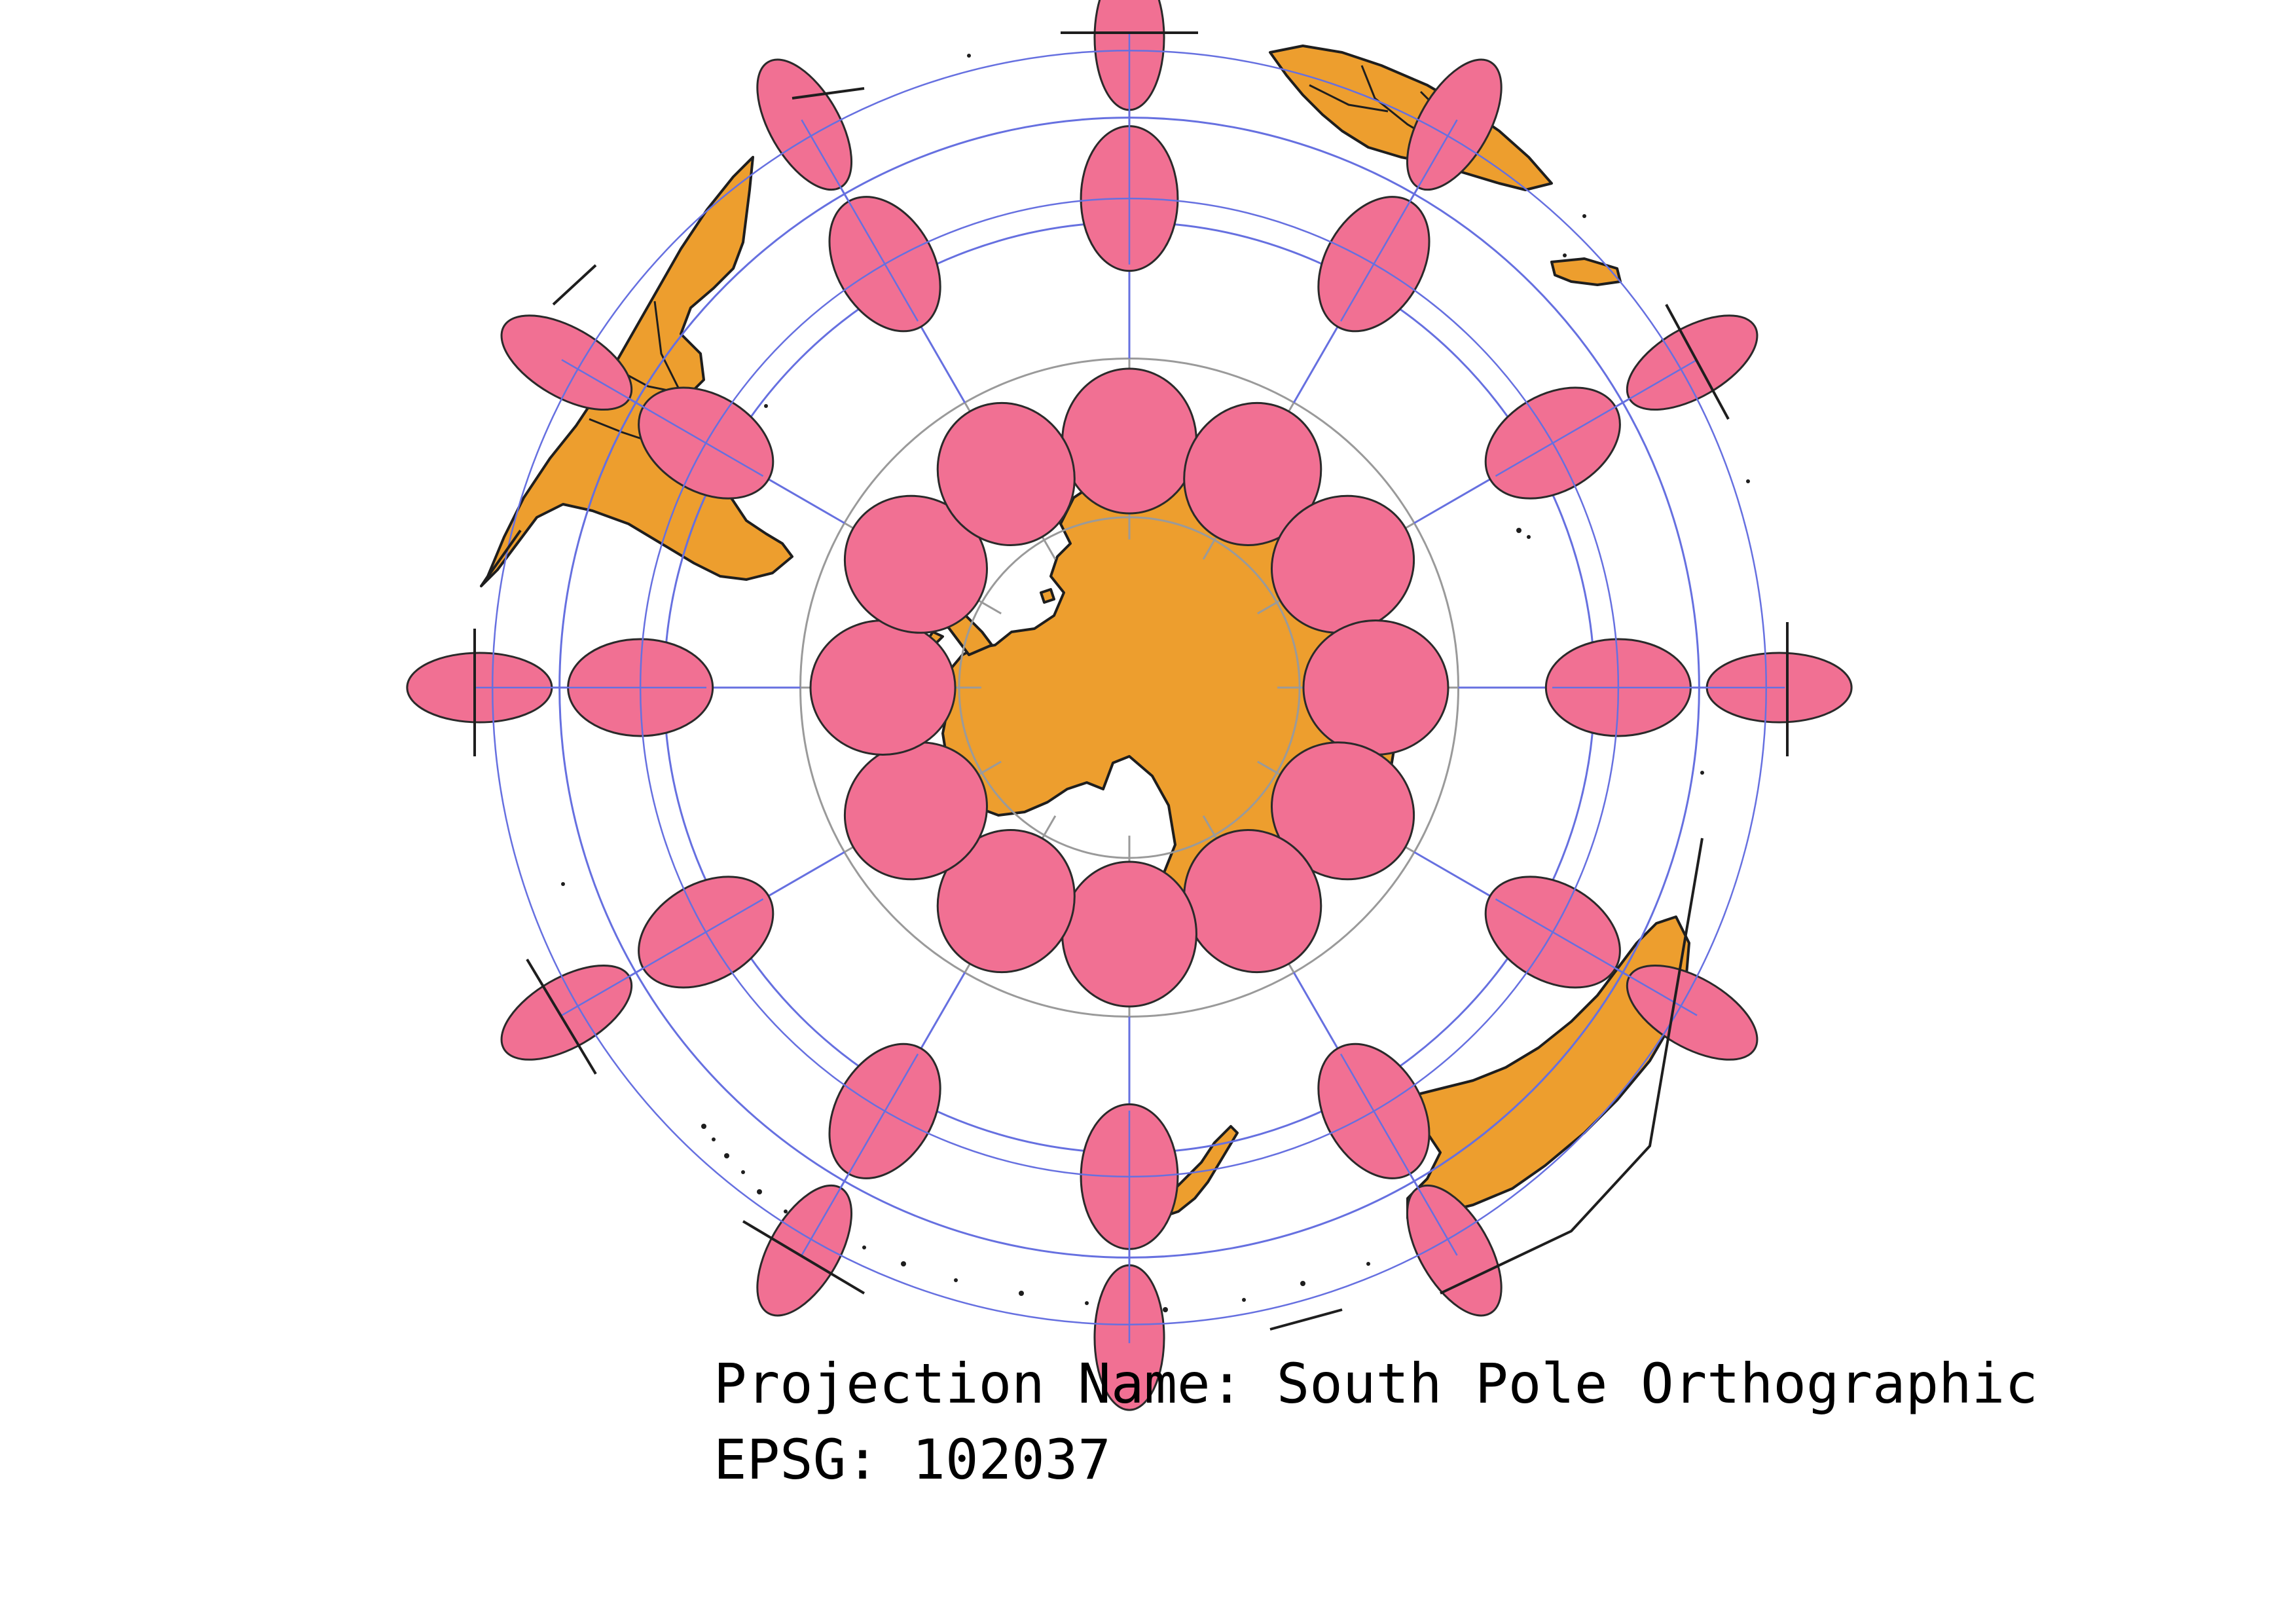  What do you see at coordinates (1376, 1384) in the screenshot?
I see `projection-name-text: Projection Name: South Pole Orthographic` at bounding box center [1376, 1384].